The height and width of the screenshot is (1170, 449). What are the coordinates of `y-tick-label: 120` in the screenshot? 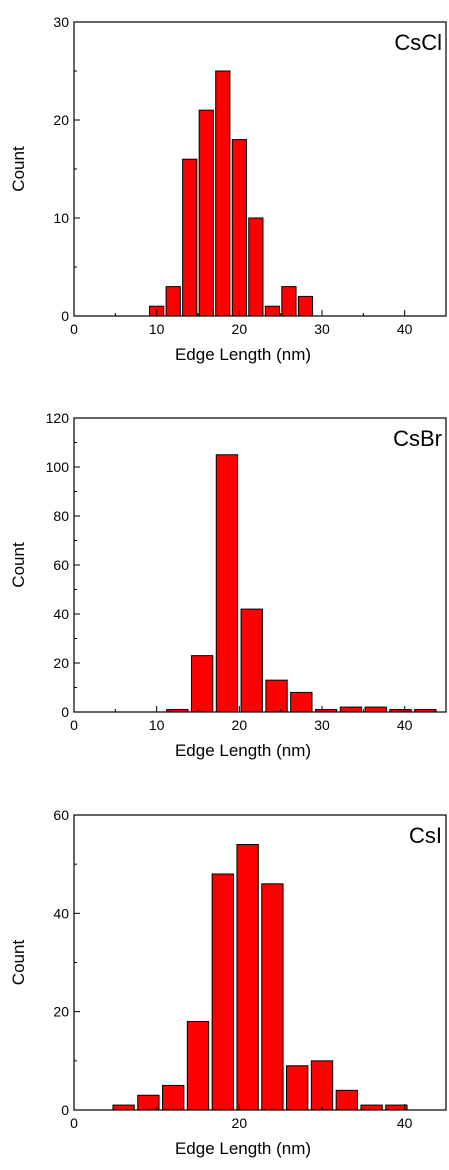 It's located at (58, 418).